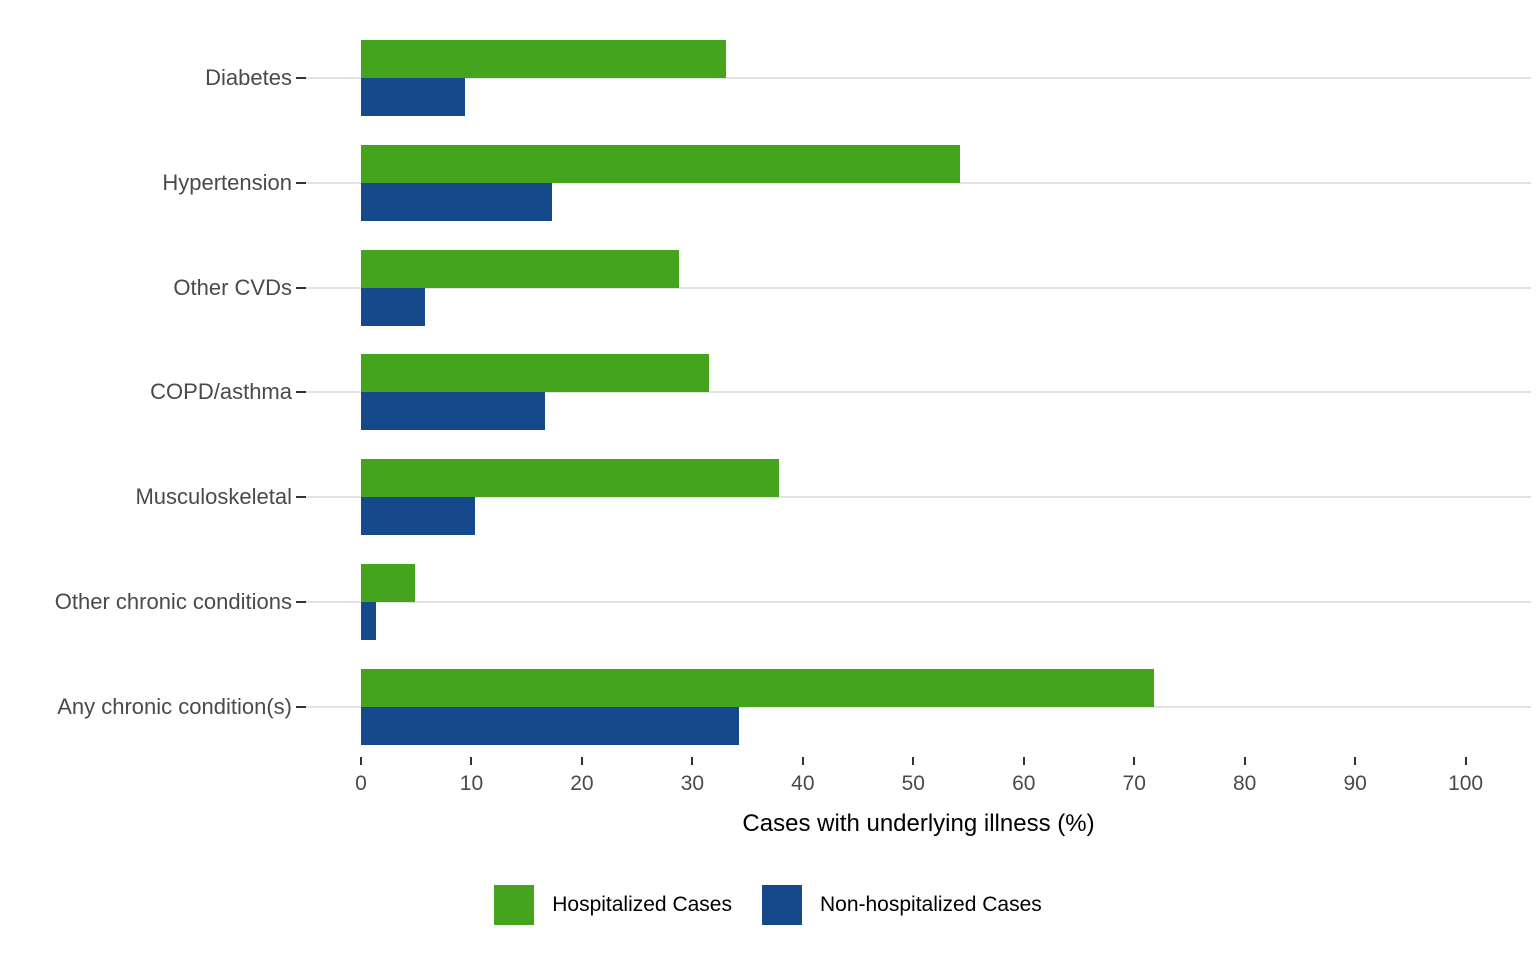 The width and height of the screenshot is (1536, 960). I want to click on gridline-musculoskeletal, so click(918, 497).